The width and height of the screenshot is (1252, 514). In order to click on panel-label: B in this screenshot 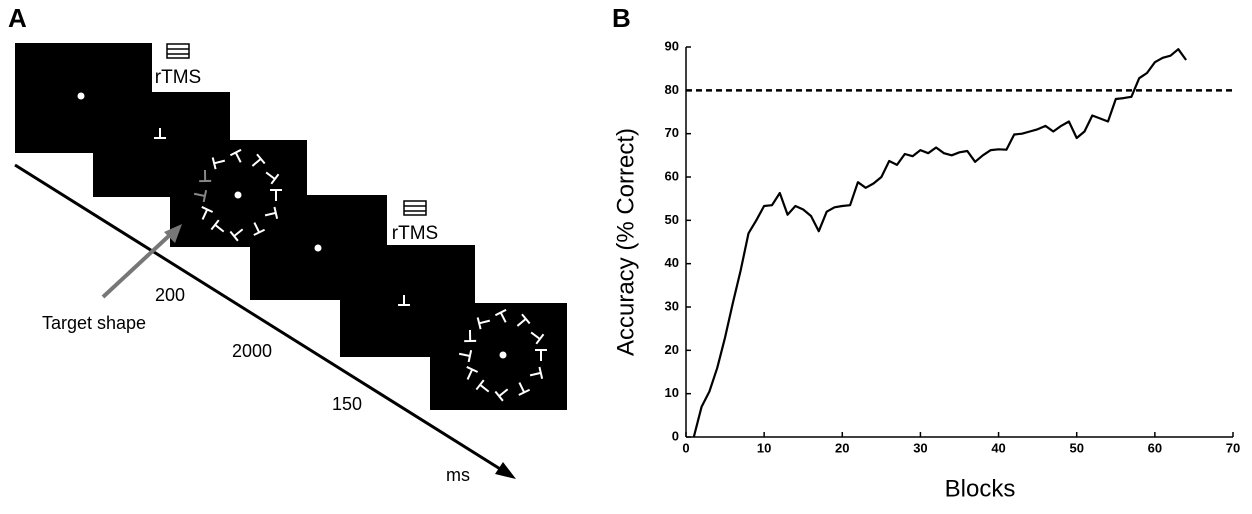, I will do `click(621, 18)`.